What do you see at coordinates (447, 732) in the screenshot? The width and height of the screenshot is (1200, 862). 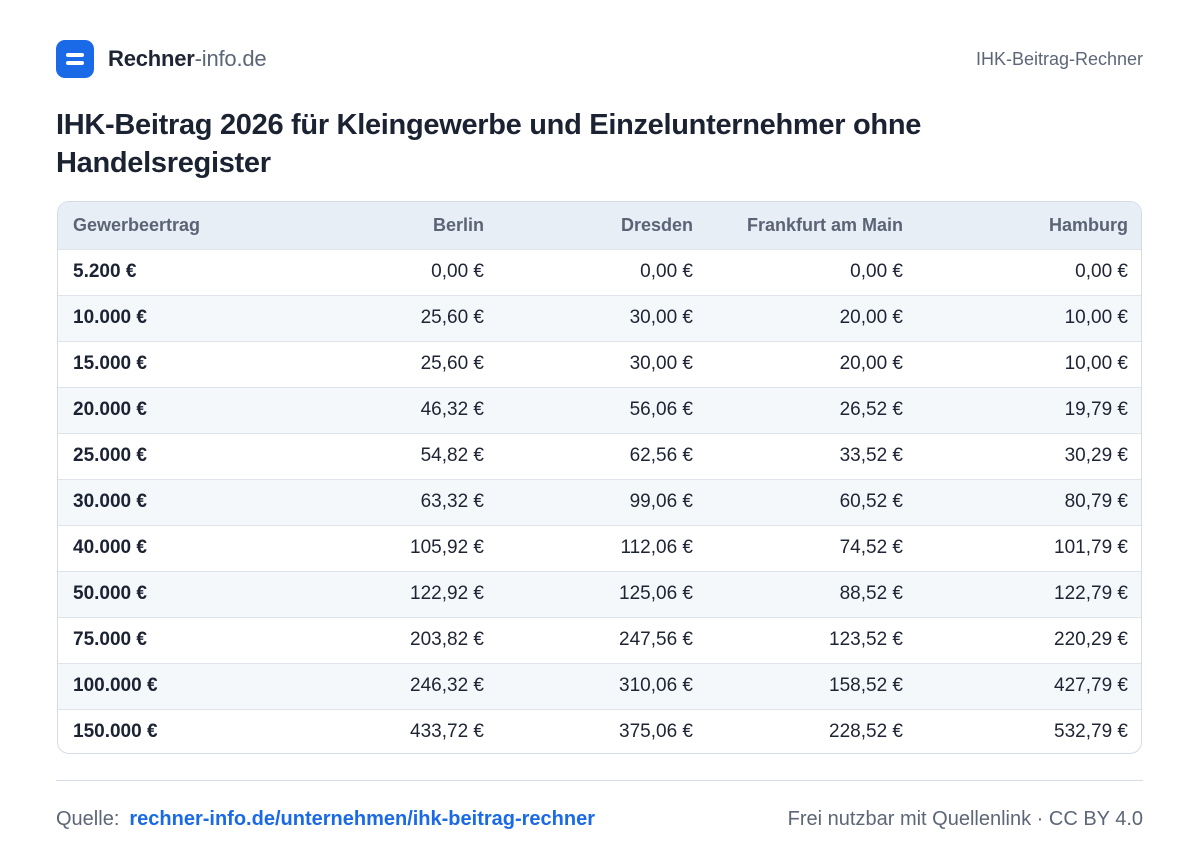 I see `table-cell-value: 433,72 €` at bounding box center [447, 732].